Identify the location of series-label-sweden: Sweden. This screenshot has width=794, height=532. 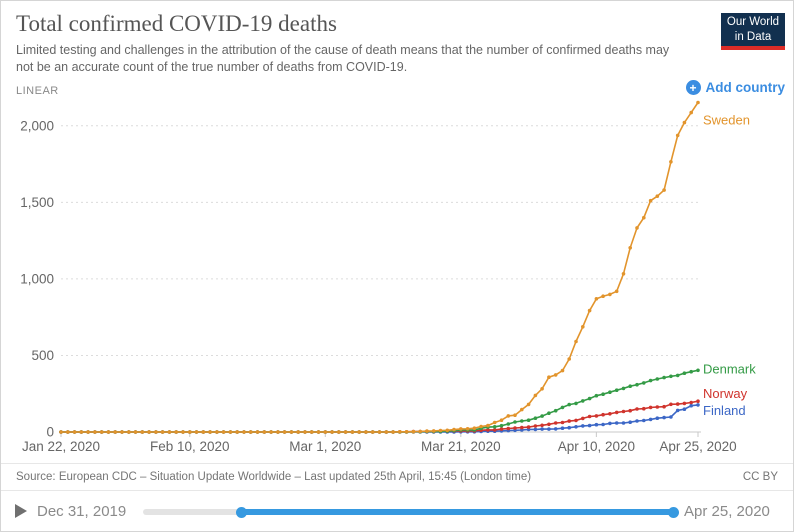
(726, 120).